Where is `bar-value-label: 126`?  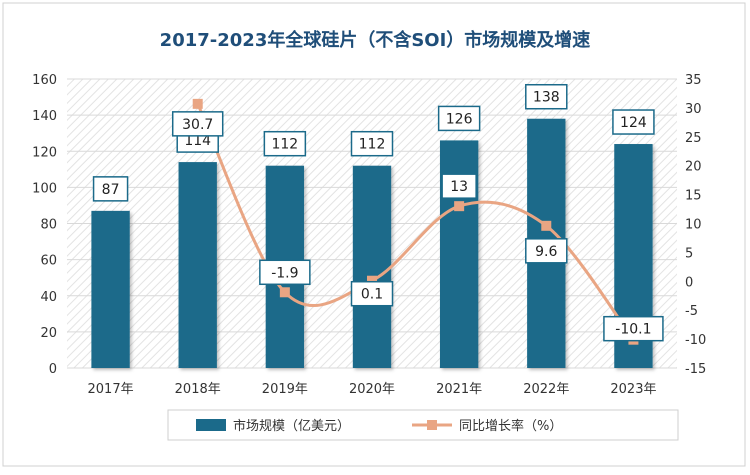
bar-value-label: 126 is located at coordinates (459, 119).